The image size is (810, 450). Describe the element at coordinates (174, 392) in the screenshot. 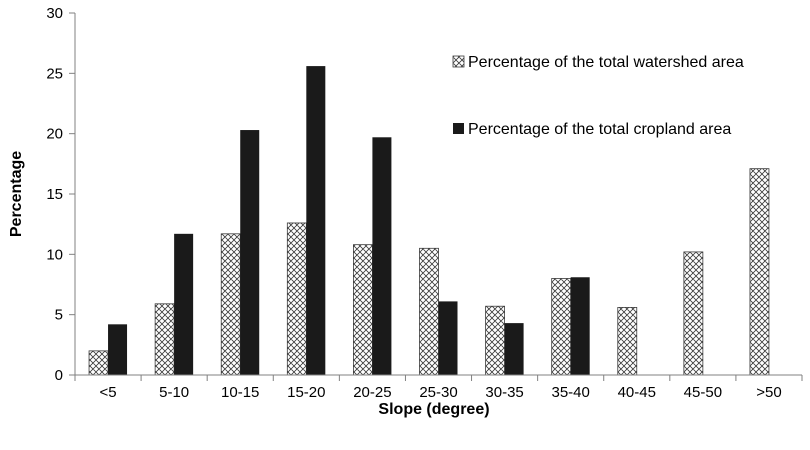

I see `x-tick-label: 5-10` at that location.